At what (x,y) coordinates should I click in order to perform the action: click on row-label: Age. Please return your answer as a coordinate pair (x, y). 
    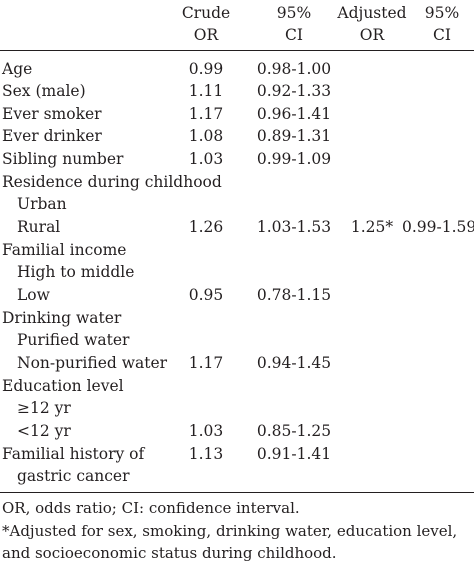
    Looking at the image, I should click on (17, 69).